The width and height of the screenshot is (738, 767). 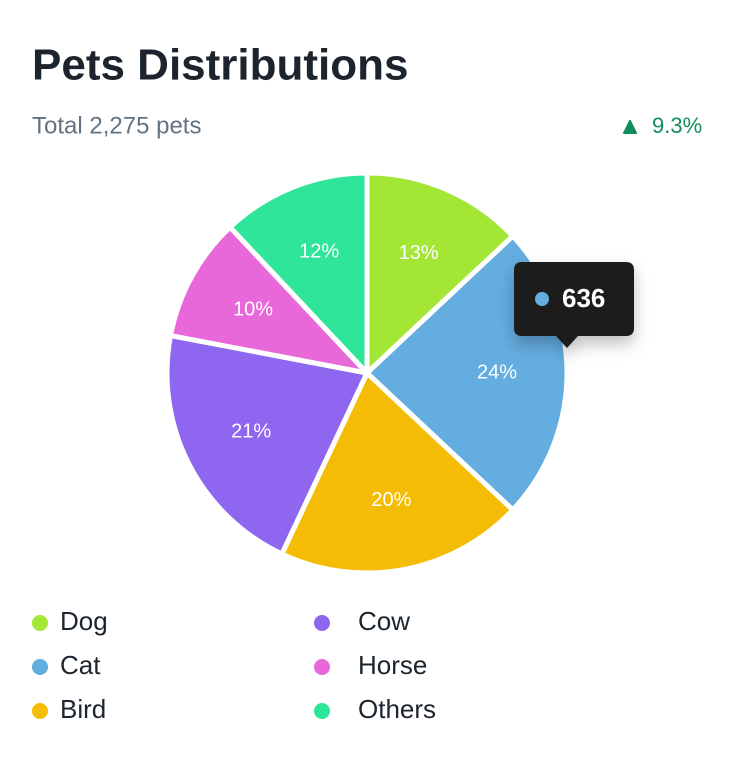 What do you see at coordinates (542, 299) in the screenshot?
I see `tooltip-dot` at bounding box center [542, 299].